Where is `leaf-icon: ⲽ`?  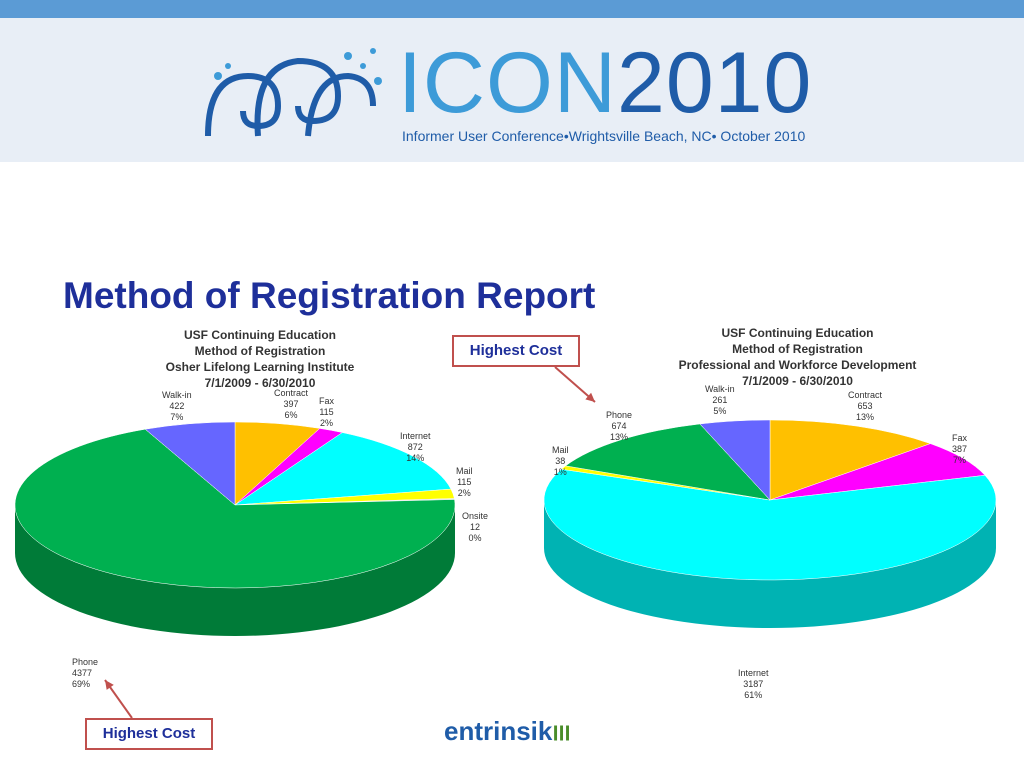 leaf-icon: ⲽ is located at coordinates (561, 731).